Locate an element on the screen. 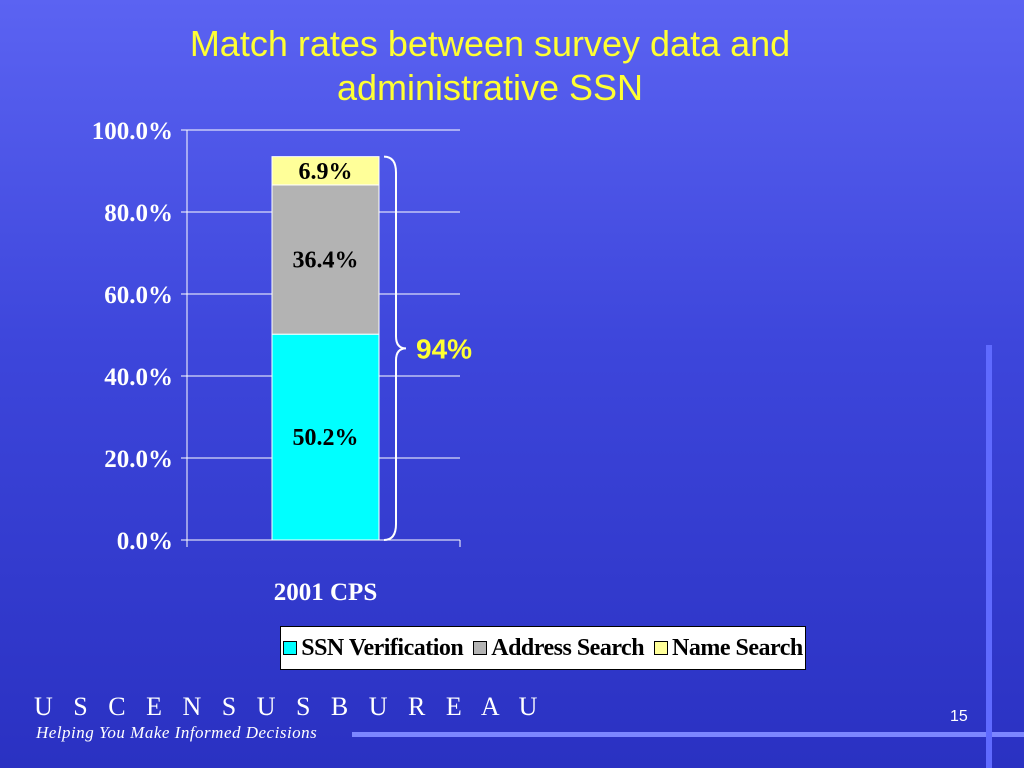 This screenshot has height=768, width=1024. legend-swatch-name-search is located at coordinates (661, 648).